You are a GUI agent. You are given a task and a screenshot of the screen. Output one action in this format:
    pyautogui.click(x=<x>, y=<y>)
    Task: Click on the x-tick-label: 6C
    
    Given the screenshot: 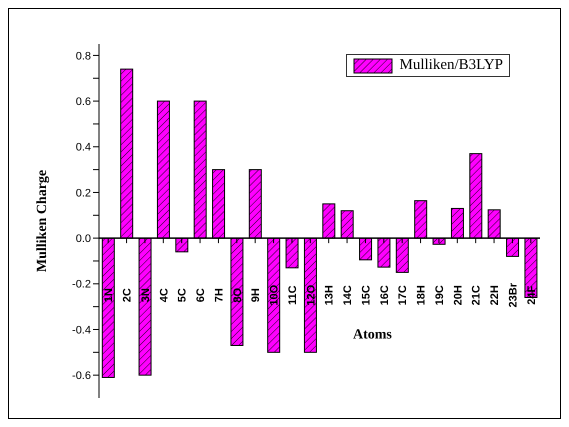 What is the action you would take?
    pyautogui.click(x=201, y=295)
    